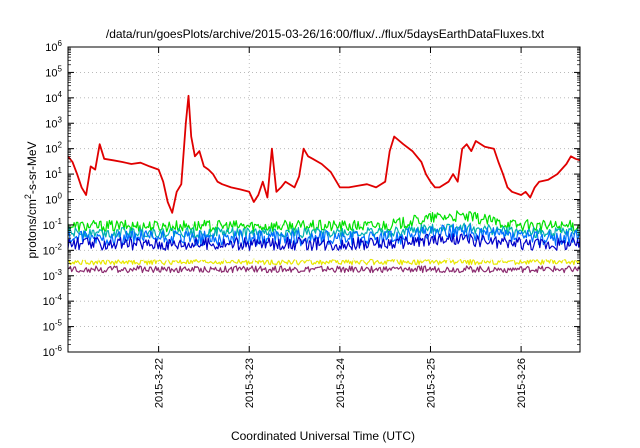 The height and width of the screenshot is (448, 640). What do you see at coordinates (60, 119) in the screenshot?
I see `y-tick-exponent: 3` at bounding box center [60, 119].